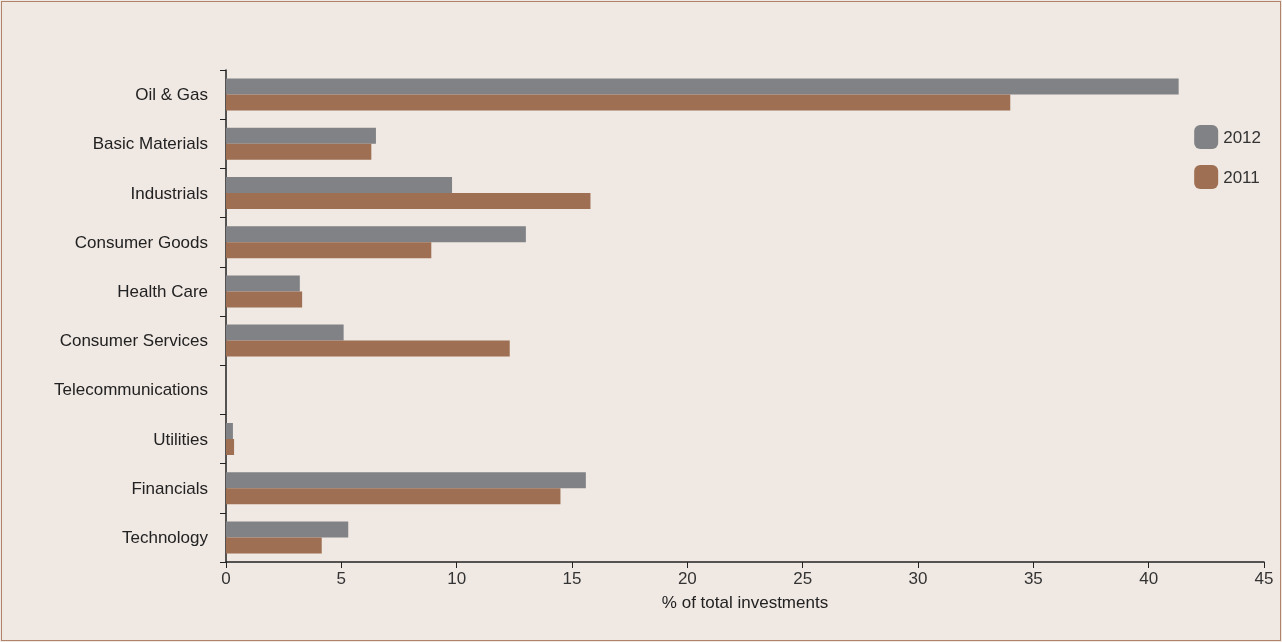 Image resolution: width=1282 pixels, height=642 pixels. I want to click on y-tick-label: Basic Materials, so click(150, 144).